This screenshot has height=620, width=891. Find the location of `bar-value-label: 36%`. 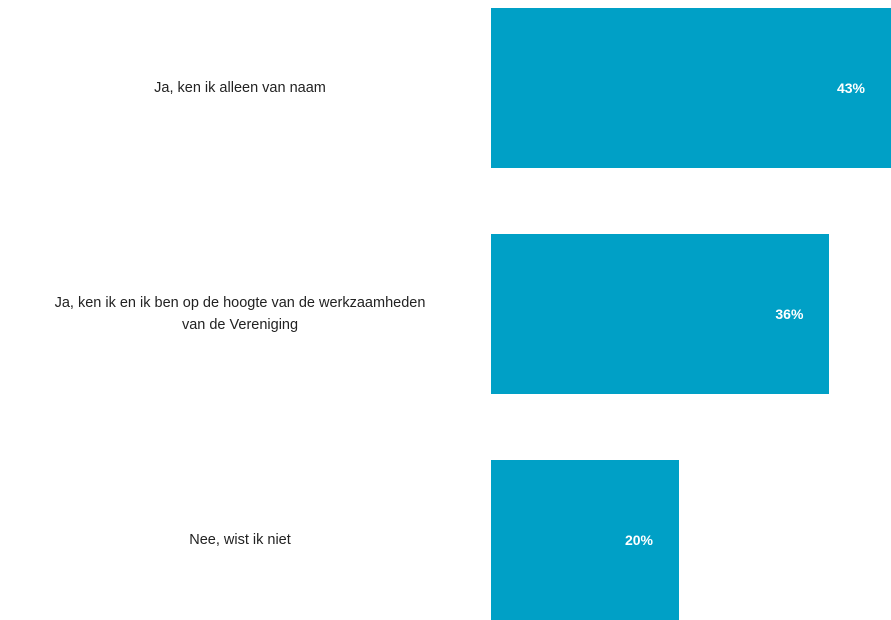

bar-value-label: 36% is located at coordinates (789, 314).